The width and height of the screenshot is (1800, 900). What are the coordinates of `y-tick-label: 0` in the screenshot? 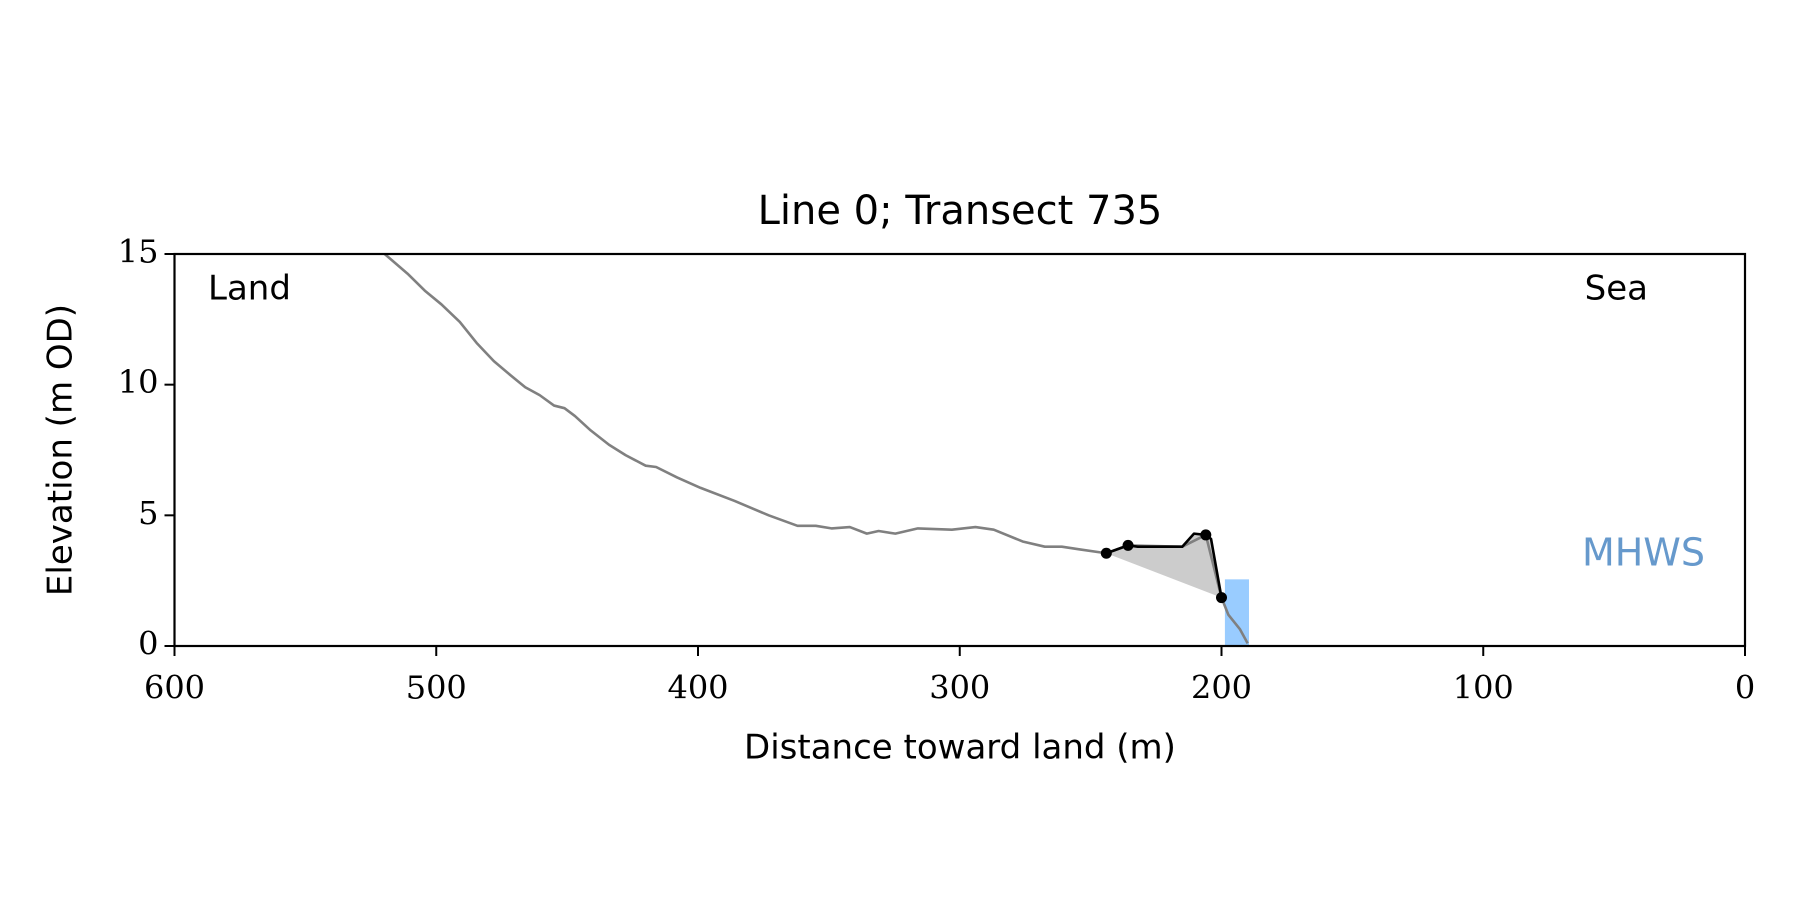 It's located at (148, 644).